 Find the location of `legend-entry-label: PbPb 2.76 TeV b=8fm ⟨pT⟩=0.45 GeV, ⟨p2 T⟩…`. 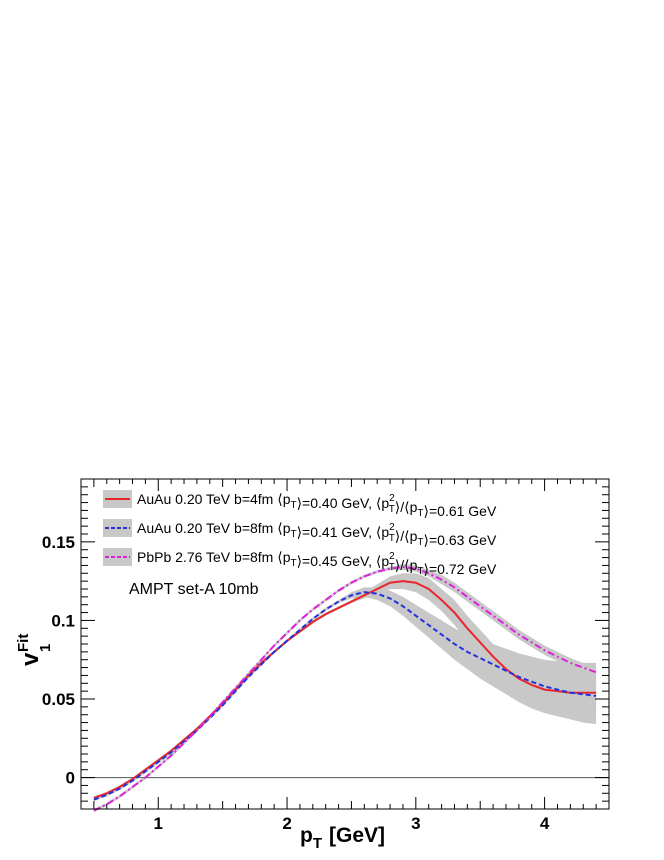

legend-entry-label: PbPb 2.76 TeV b=8fm ⟨pT⟩=0.45 GeV, ⟨p2 T⟩… is located at coordinates (317, 563).